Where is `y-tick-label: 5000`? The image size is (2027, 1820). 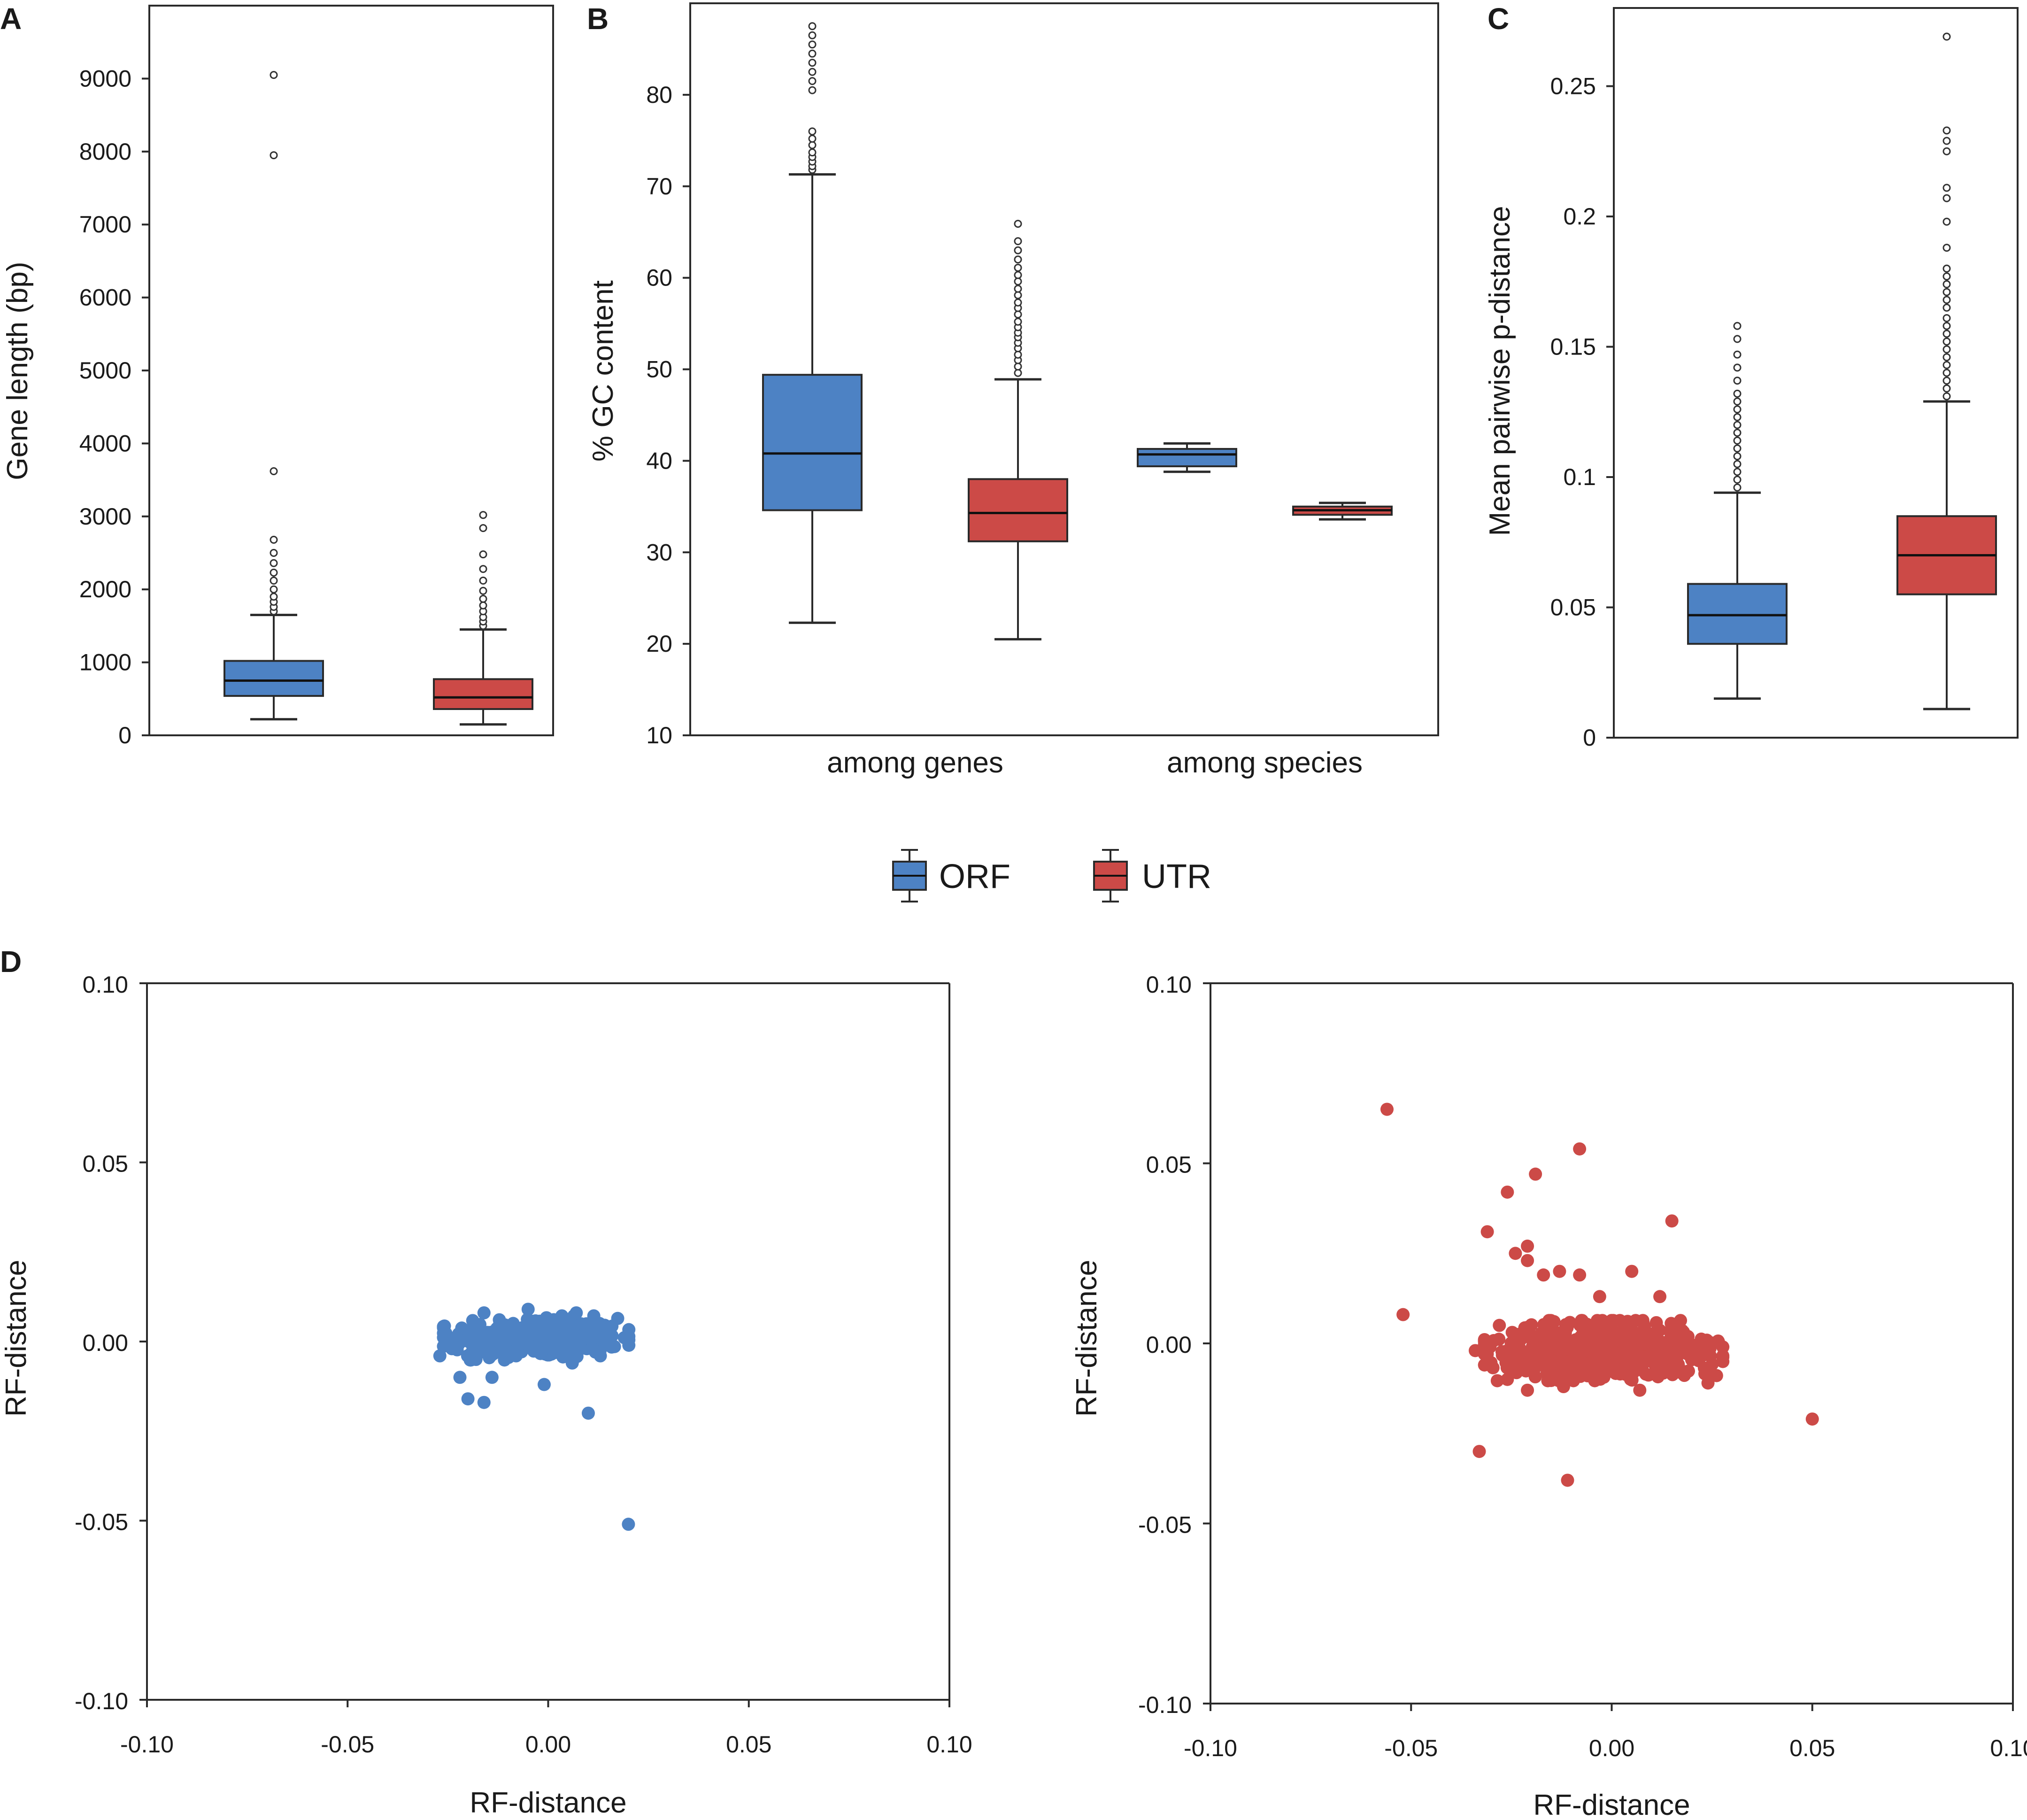 y-tick-label: 5000 is located at coordinates (105, 370).